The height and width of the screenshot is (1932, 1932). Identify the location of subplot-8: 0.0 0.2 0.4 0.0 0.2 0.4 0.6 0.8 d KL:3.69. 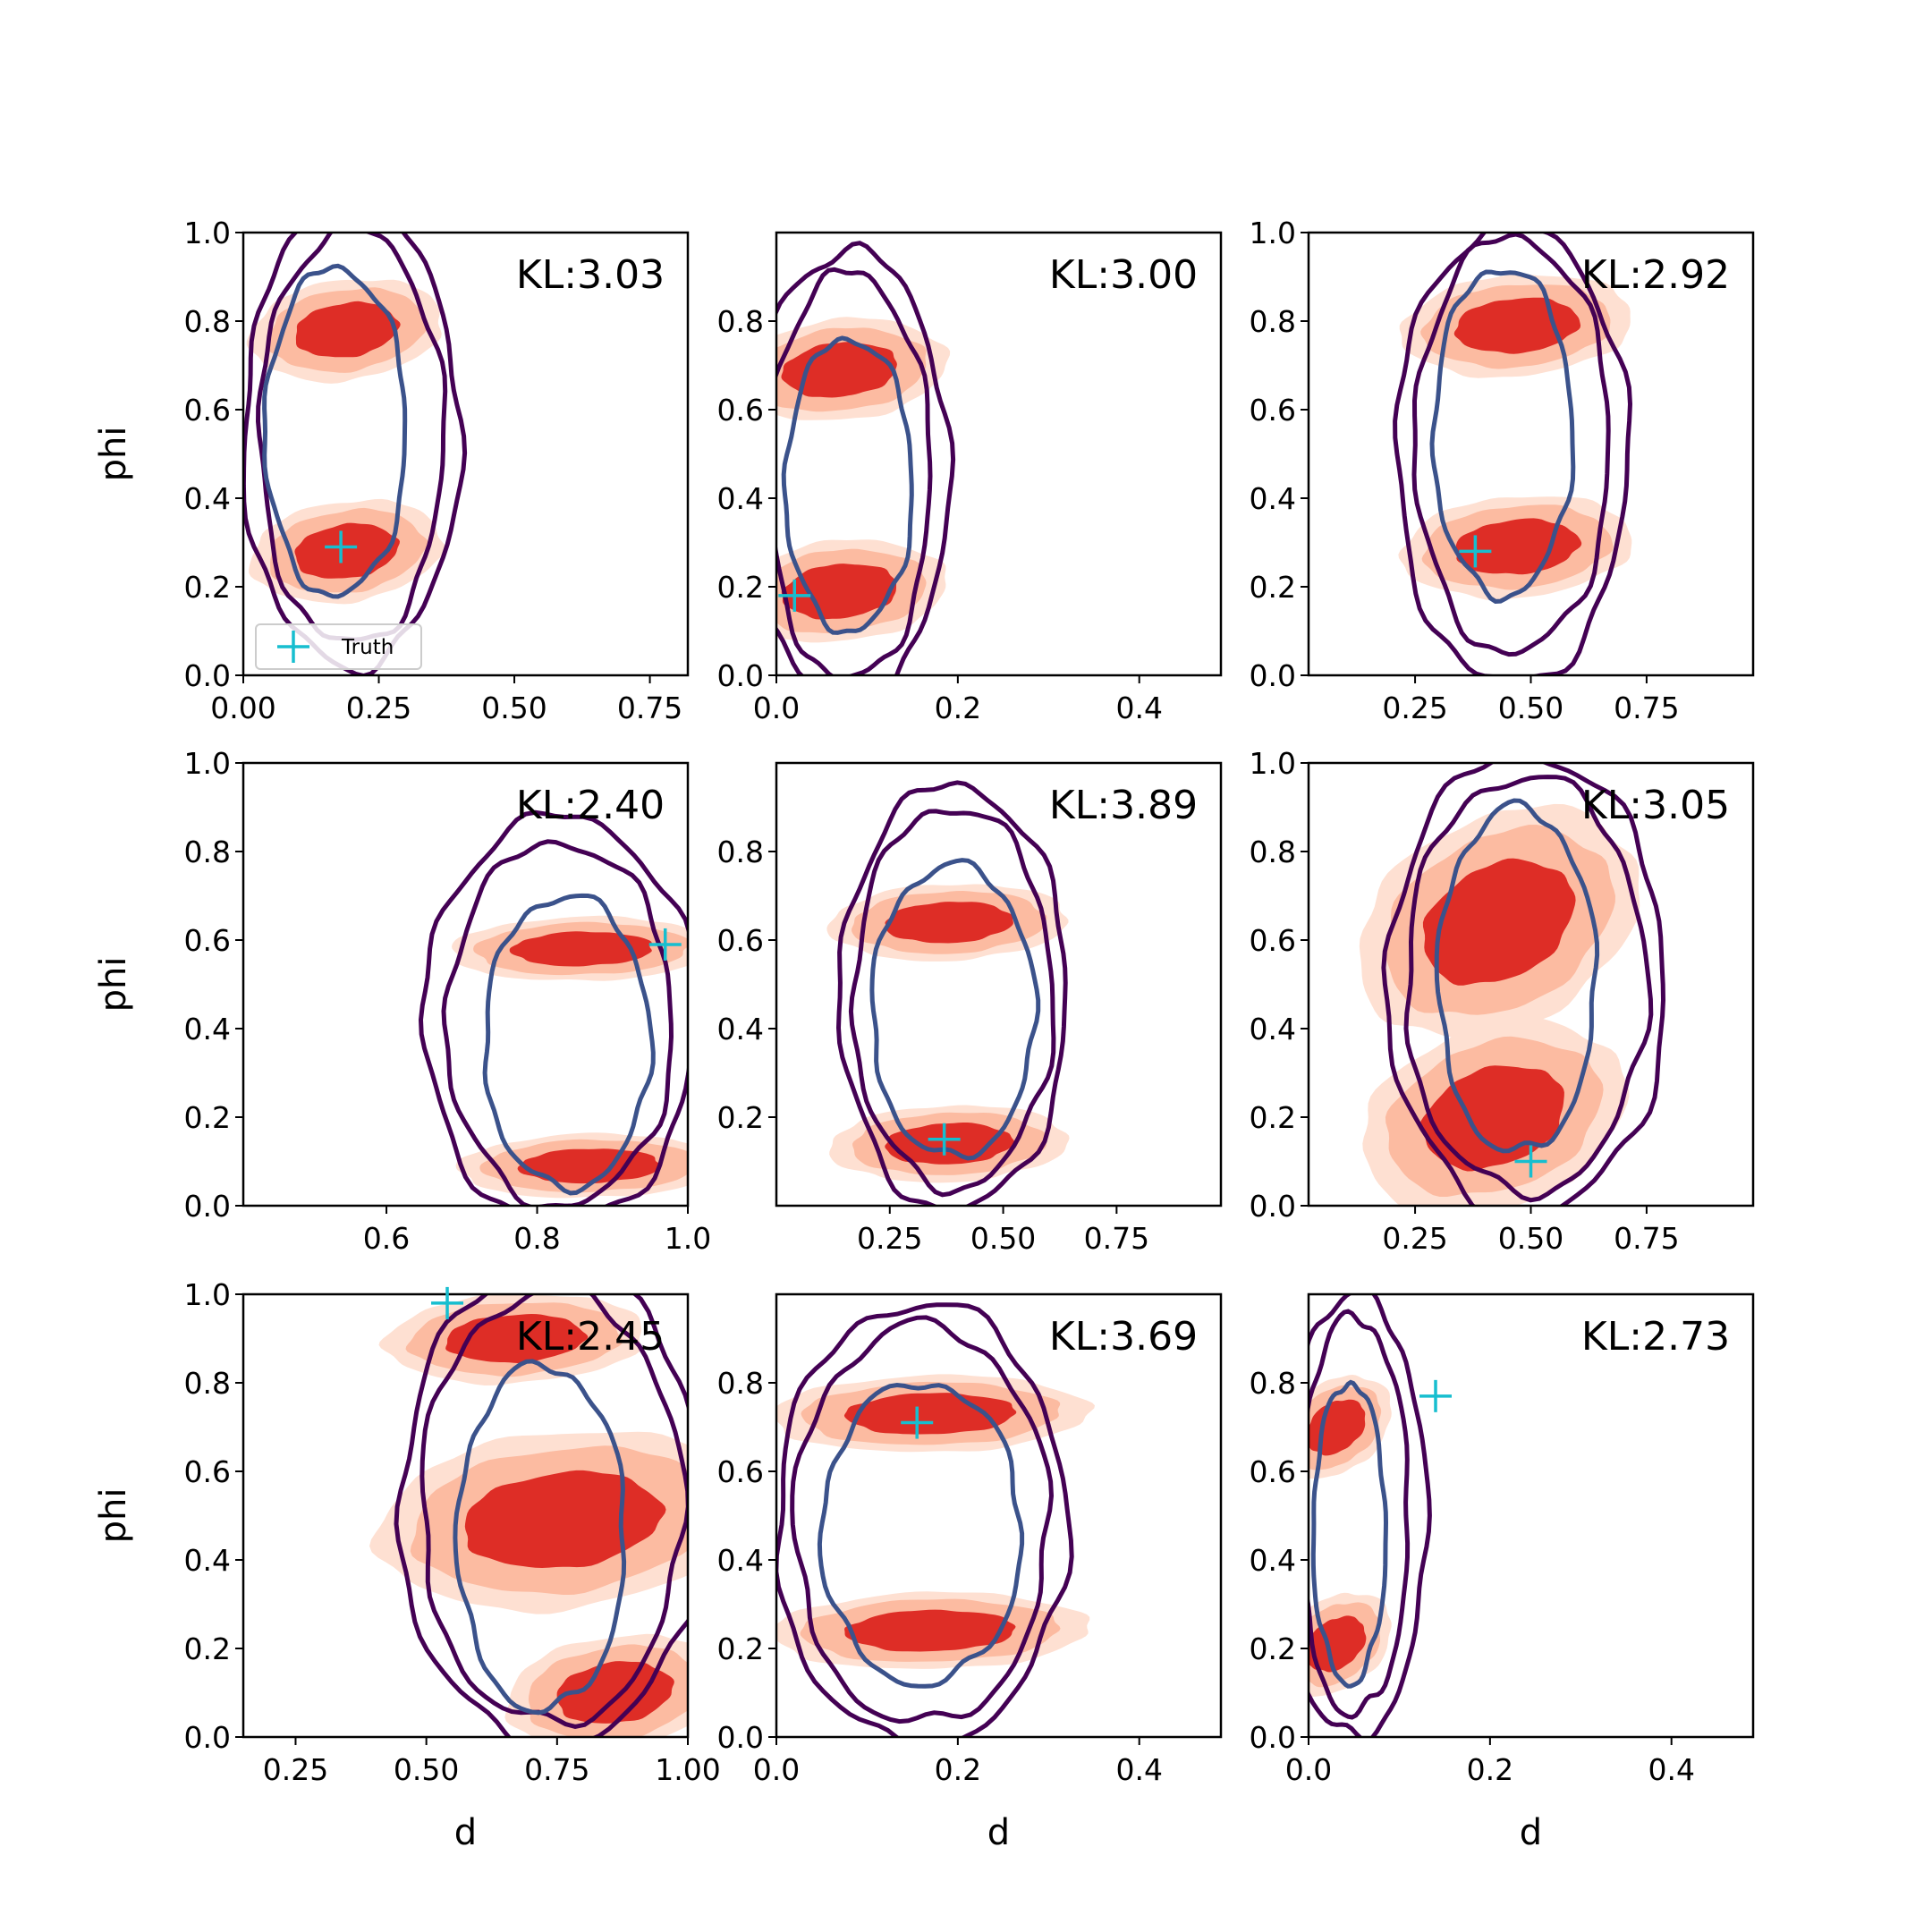
(970, 1572).